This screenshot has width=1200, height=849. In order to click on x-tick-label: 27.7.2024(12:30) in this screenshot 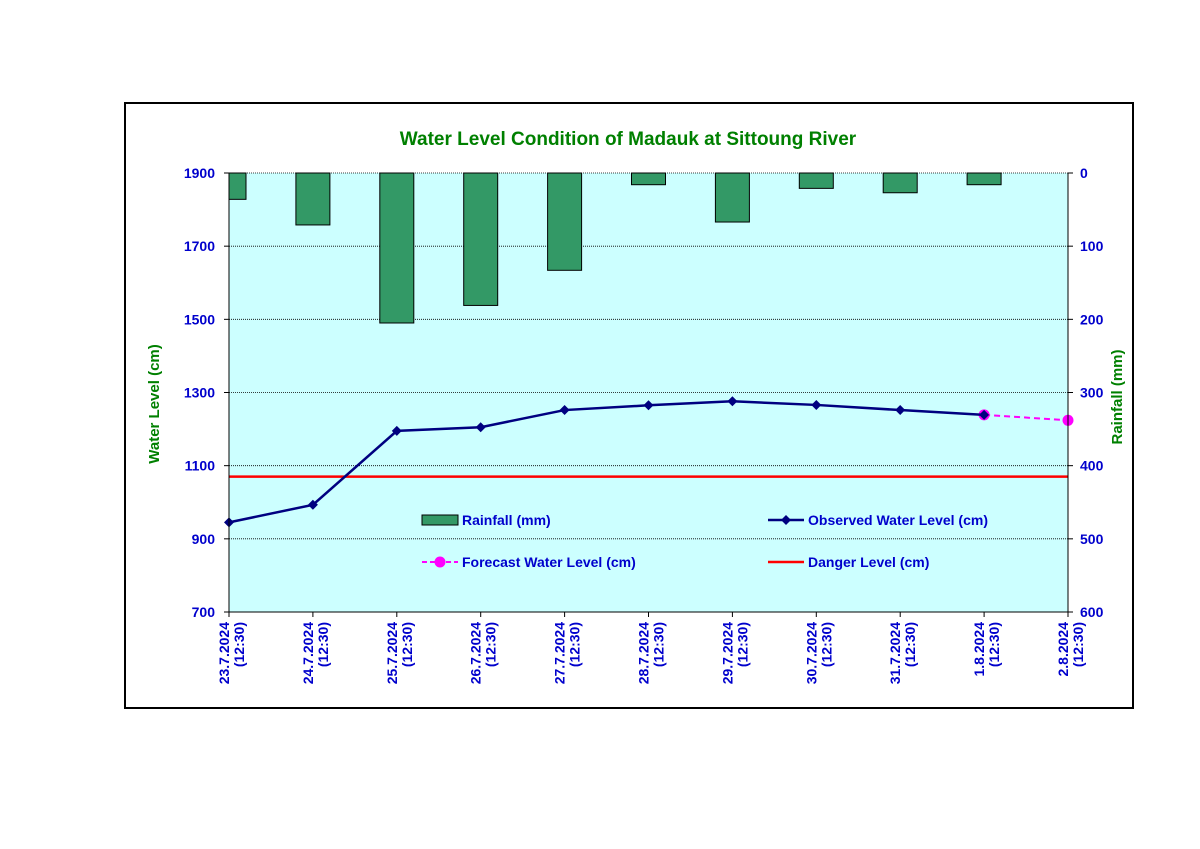, I will do `click(567, 653)`.